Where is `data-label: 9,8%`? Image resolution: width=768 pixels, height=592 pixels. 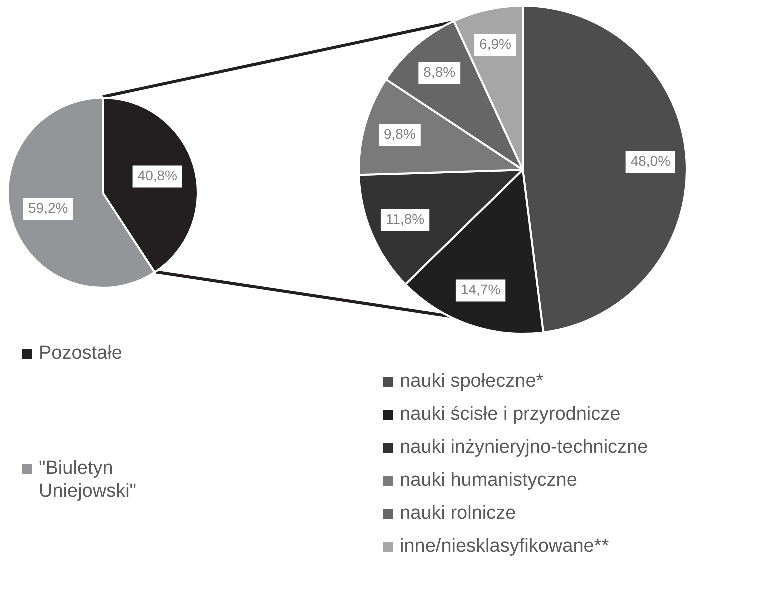
data-label: 9,8% is located at coordinates (400, 134).